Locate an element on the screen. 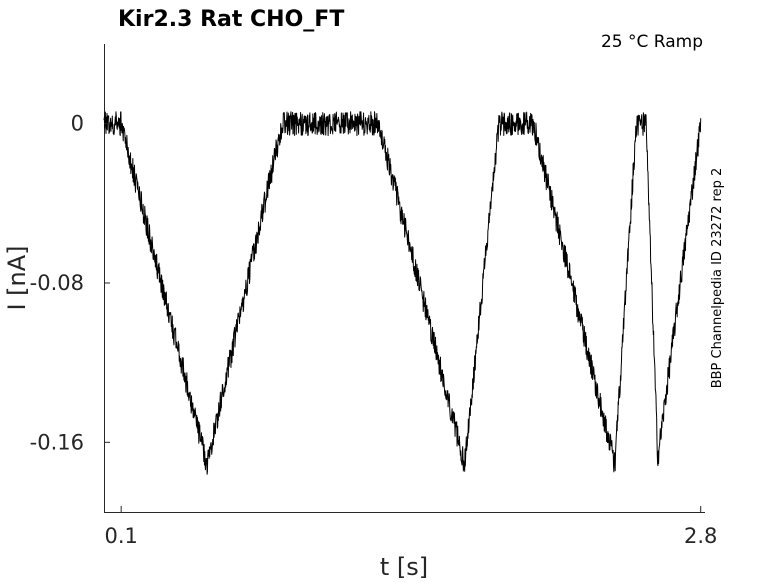  x-ticks: 0.1 2.8 is located at coordinates (410, 527).